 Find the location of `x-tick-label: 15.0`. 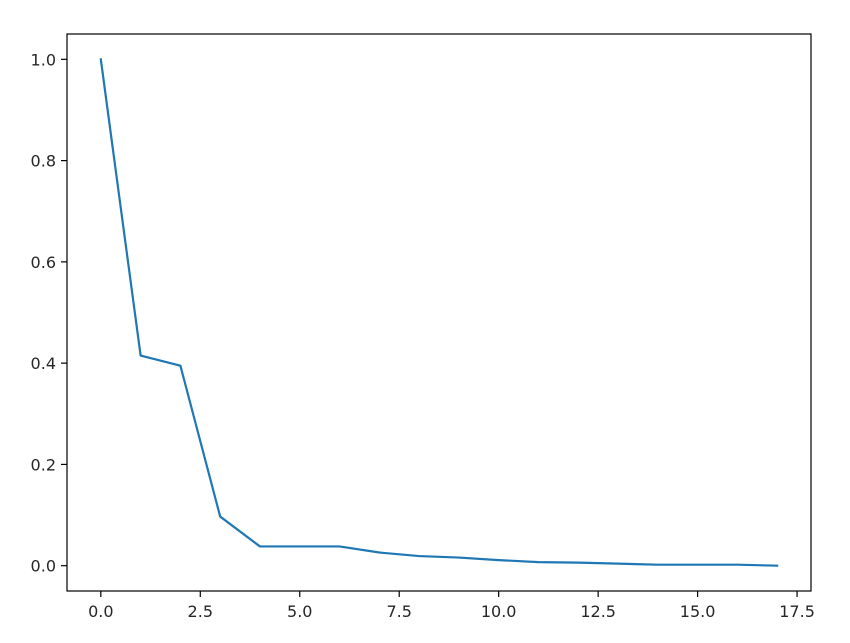

x-tick-label: 15.0 is located at coordinates (698, 611).